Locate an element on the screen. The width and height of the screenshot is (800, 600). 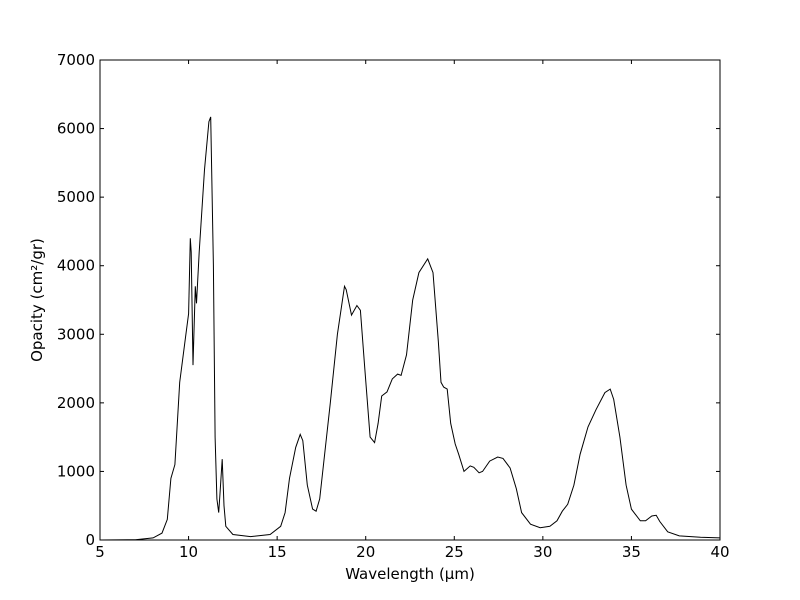
y-tick-label: 1000 is located at coordinates (76, 471).